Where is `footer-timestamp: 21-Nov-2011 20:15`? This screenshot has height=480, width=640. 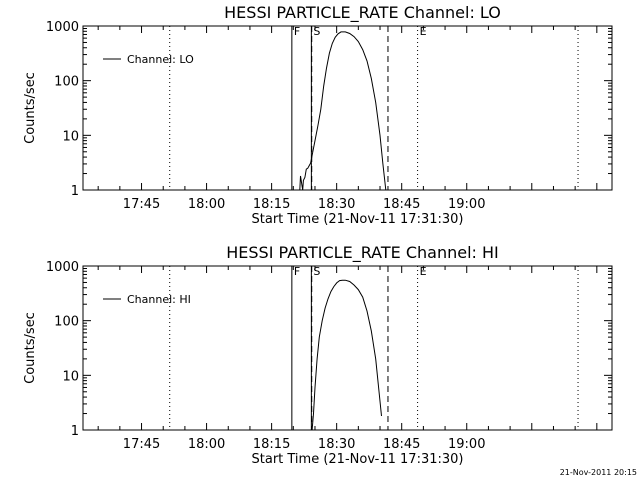 footer-timestamp: 21-Nov-2011 20:15 is located at coordinates (598, 472).